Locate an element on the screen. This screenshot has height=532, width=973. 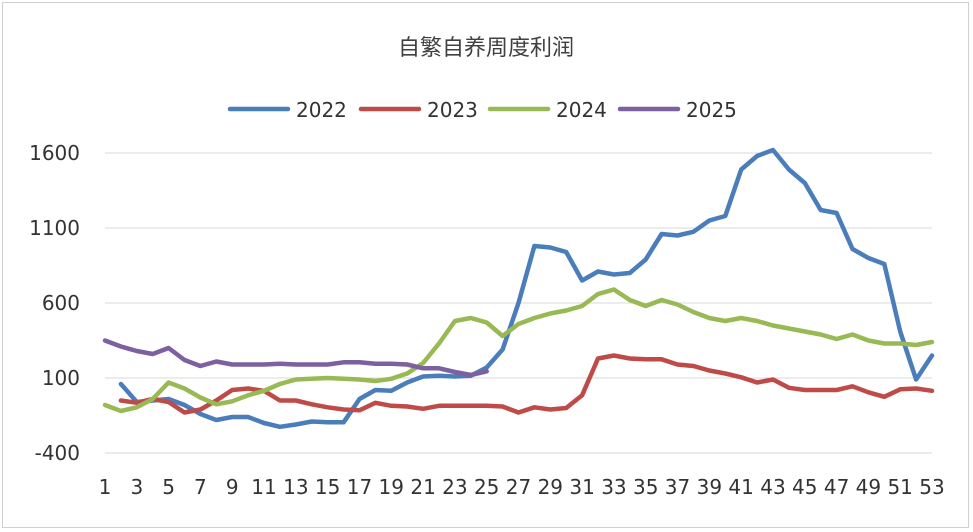
y-tick-label: -400 is located at coordinates (57, 453).